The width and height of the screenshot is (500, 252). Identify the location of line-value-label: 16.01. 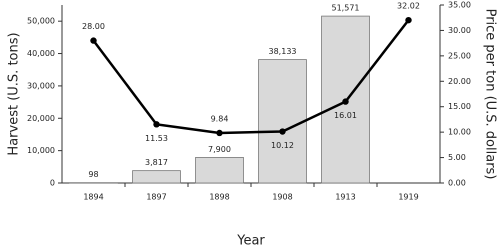
(345, 115).